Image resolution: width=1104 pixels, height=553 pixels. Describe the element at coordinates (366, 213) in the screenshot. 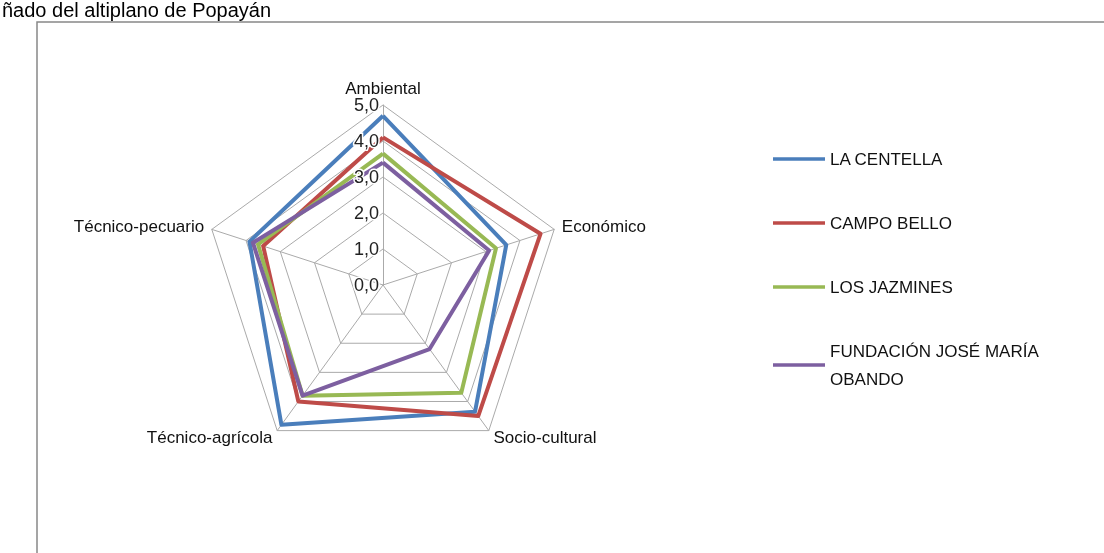

I see `y-tick-label: 2,0` at that location.